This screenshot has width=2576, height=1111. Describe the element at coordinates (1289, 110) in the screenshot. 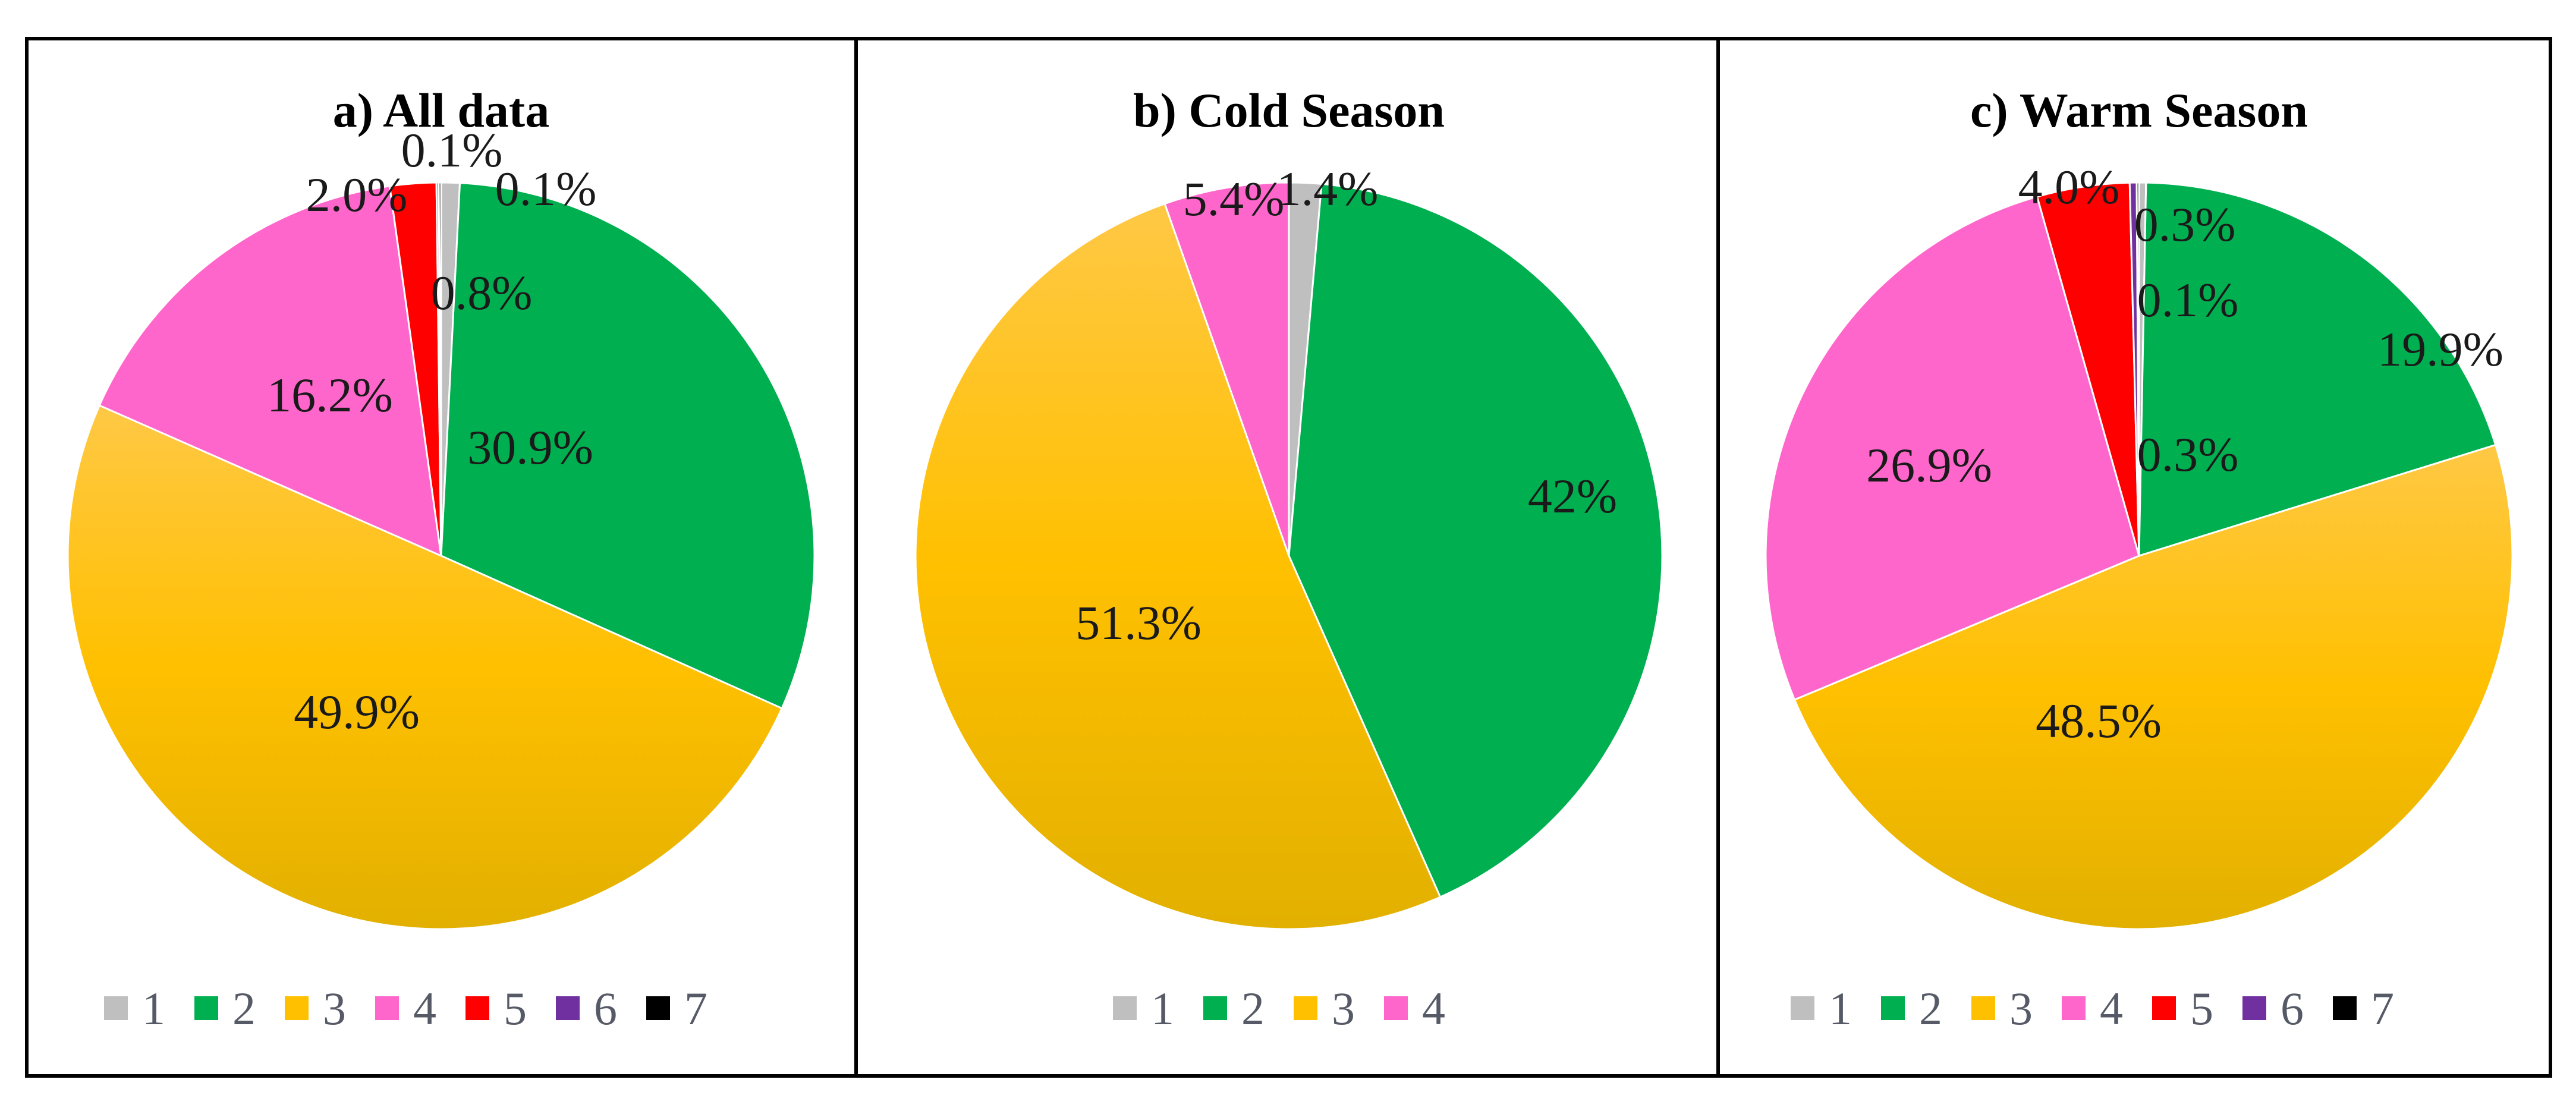

I see `panel-b-title: b) Cold Season` at that location.